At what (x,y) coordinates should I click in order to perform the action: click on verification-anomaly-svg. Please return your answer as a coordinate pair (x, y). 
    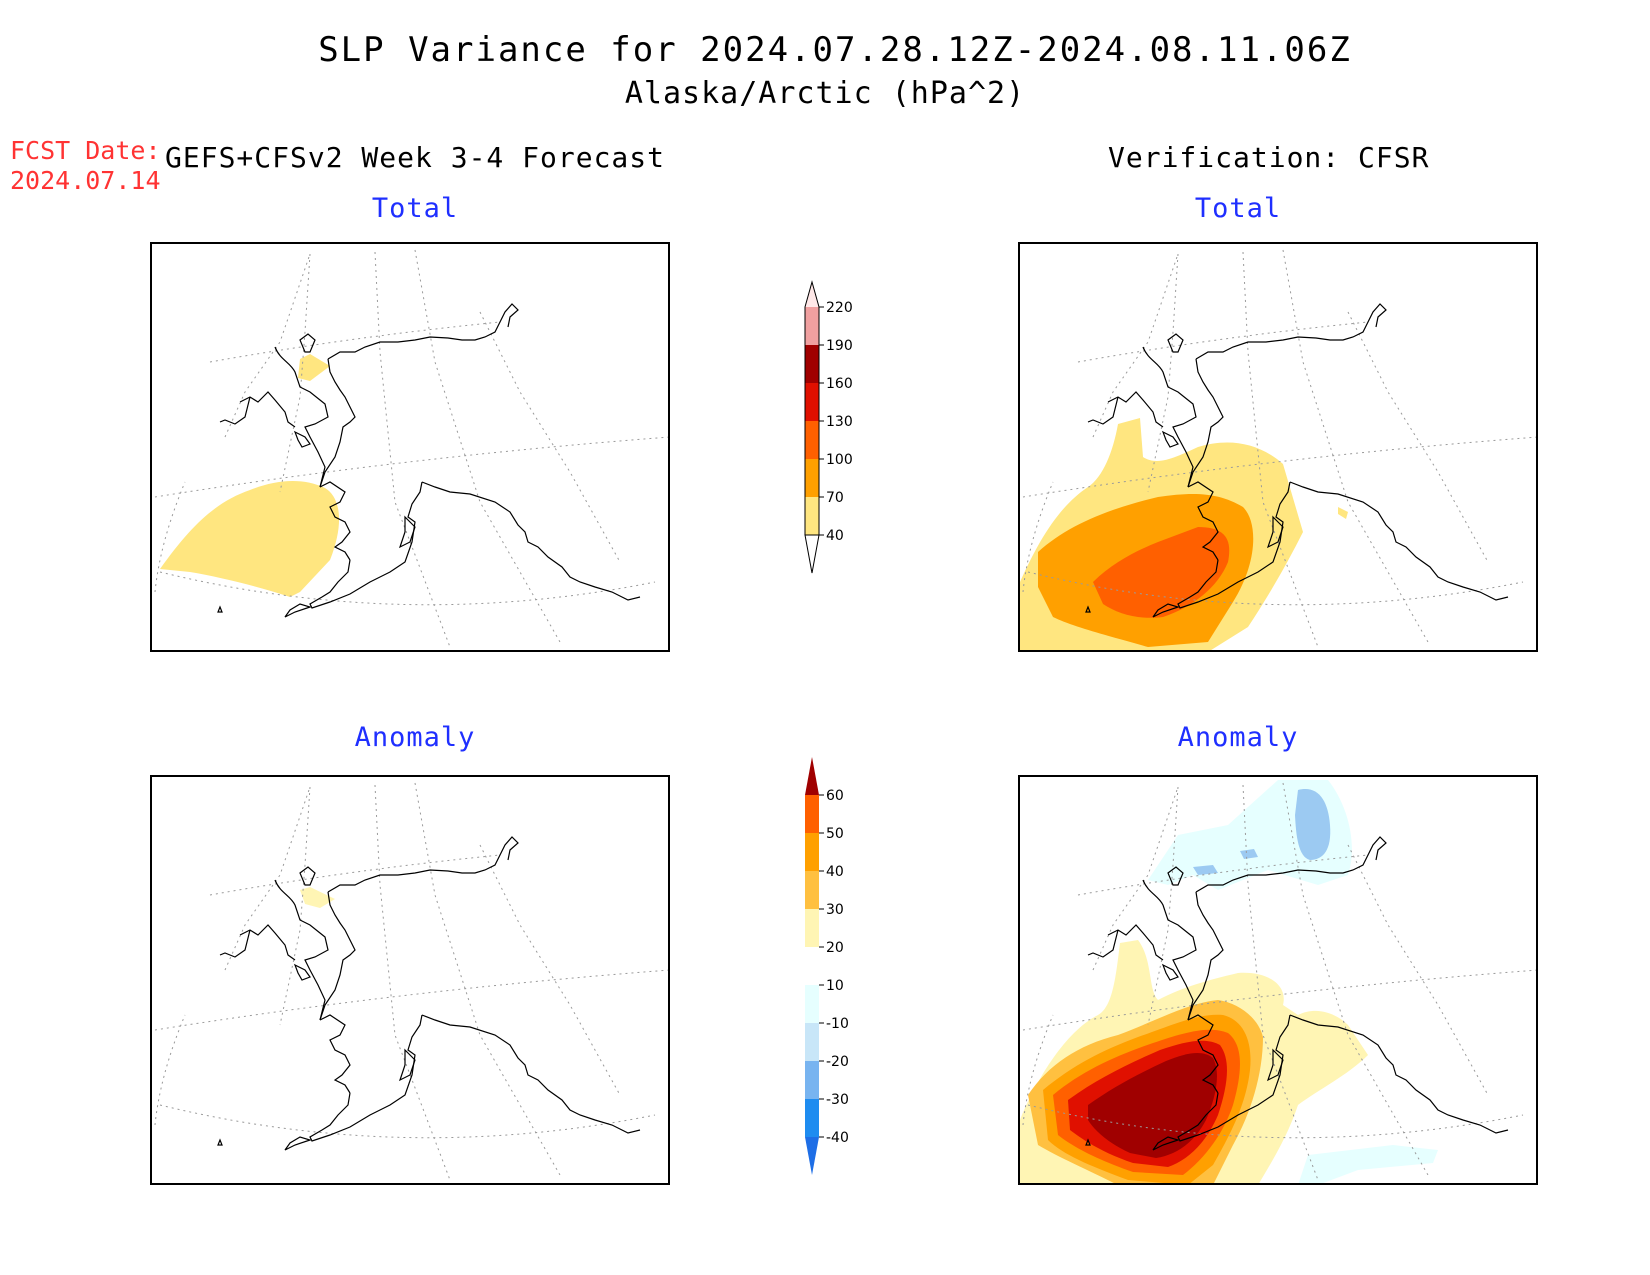
    Looking at the image, I should click on (1278, 980).